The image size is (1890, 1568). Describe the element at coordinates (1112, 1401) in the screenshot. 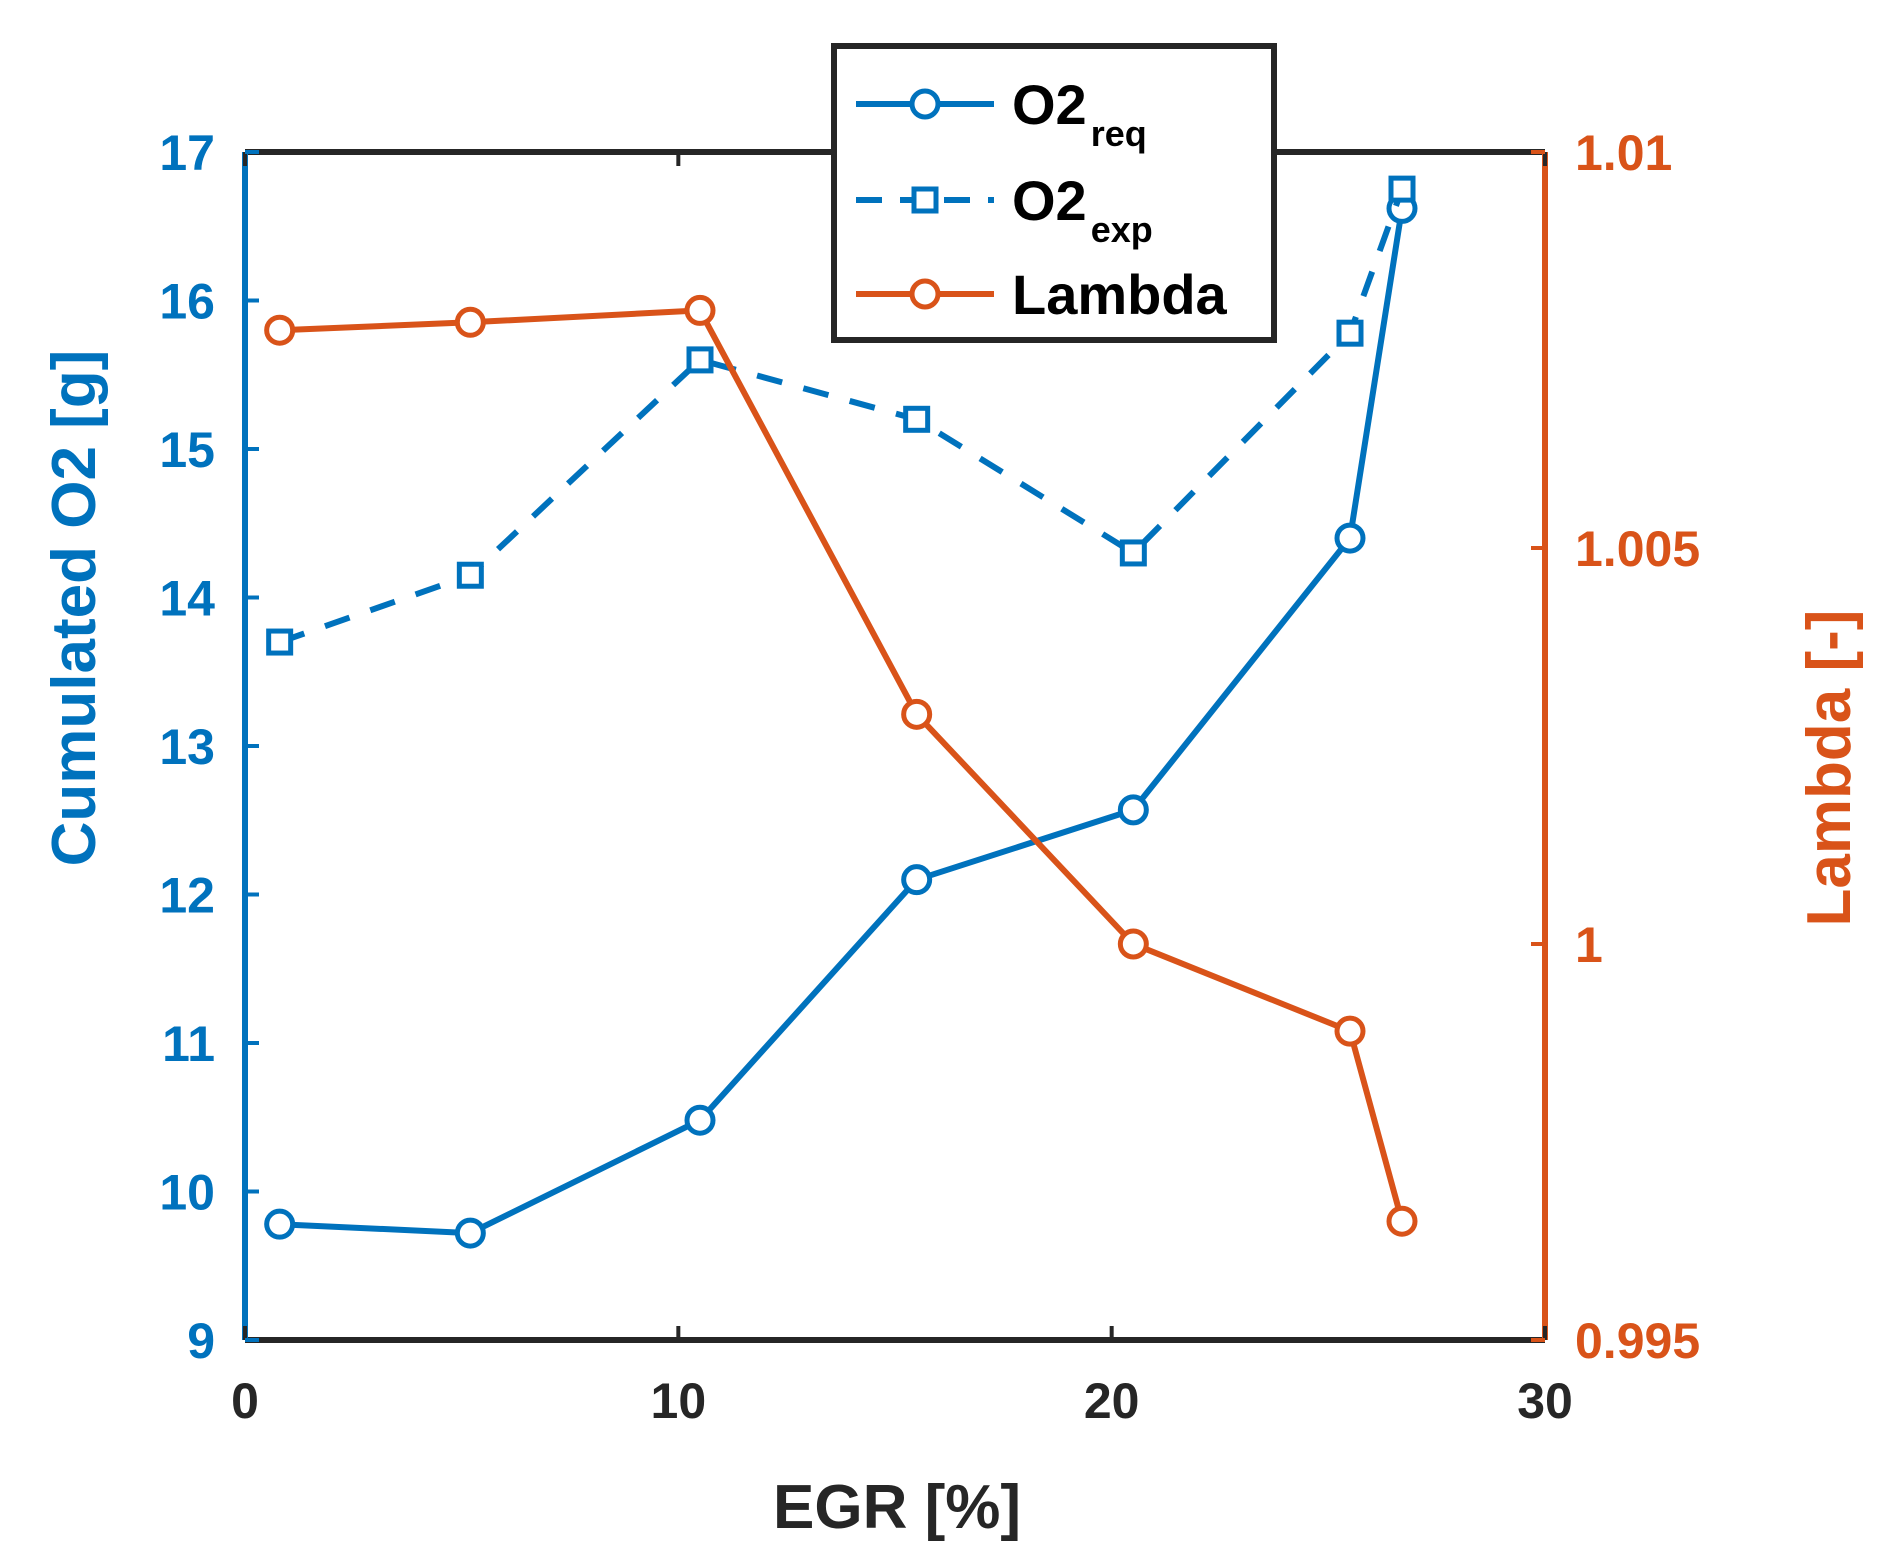

I see `x-tick-label: 20` at that location.